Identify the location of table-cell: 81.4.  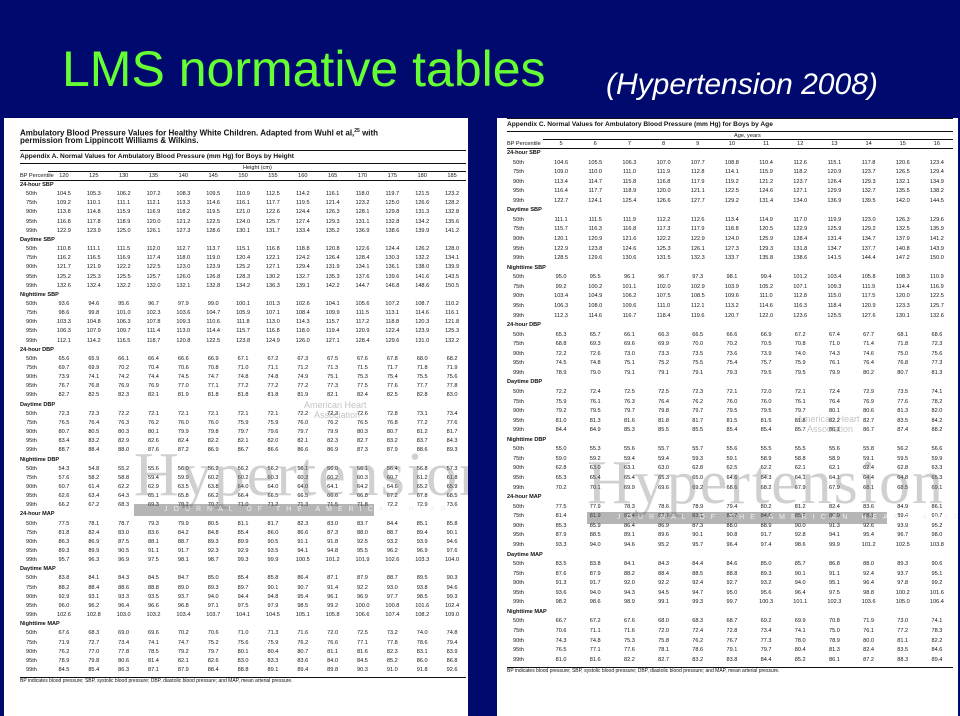
(153, 660).